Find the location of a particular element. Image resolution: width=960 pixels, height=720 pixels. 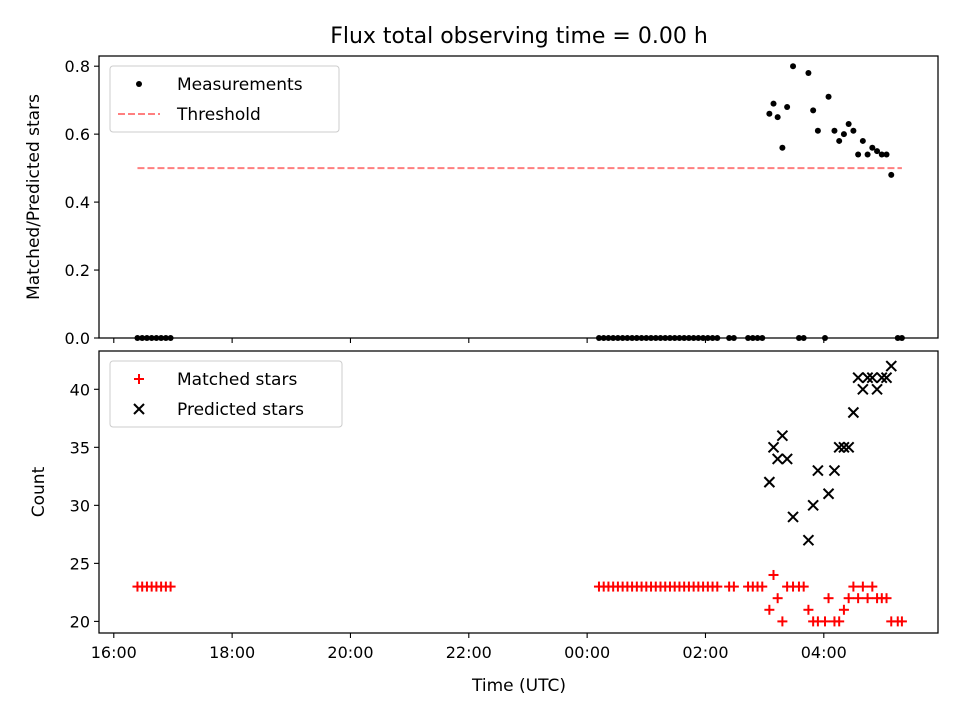

ratio-y-label: Matched/Predicted stars is located at coordinates (34, 197).